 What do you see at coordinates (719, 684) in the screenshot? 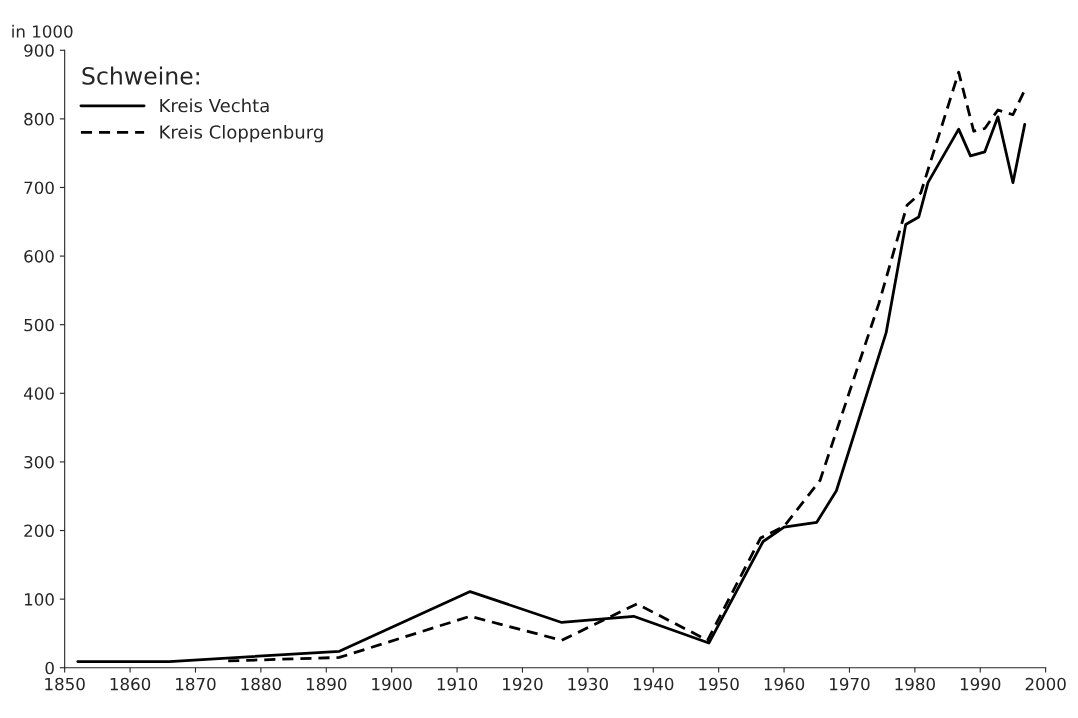
I see `x-tick-label: 1950` at bounding box center [719, 684].